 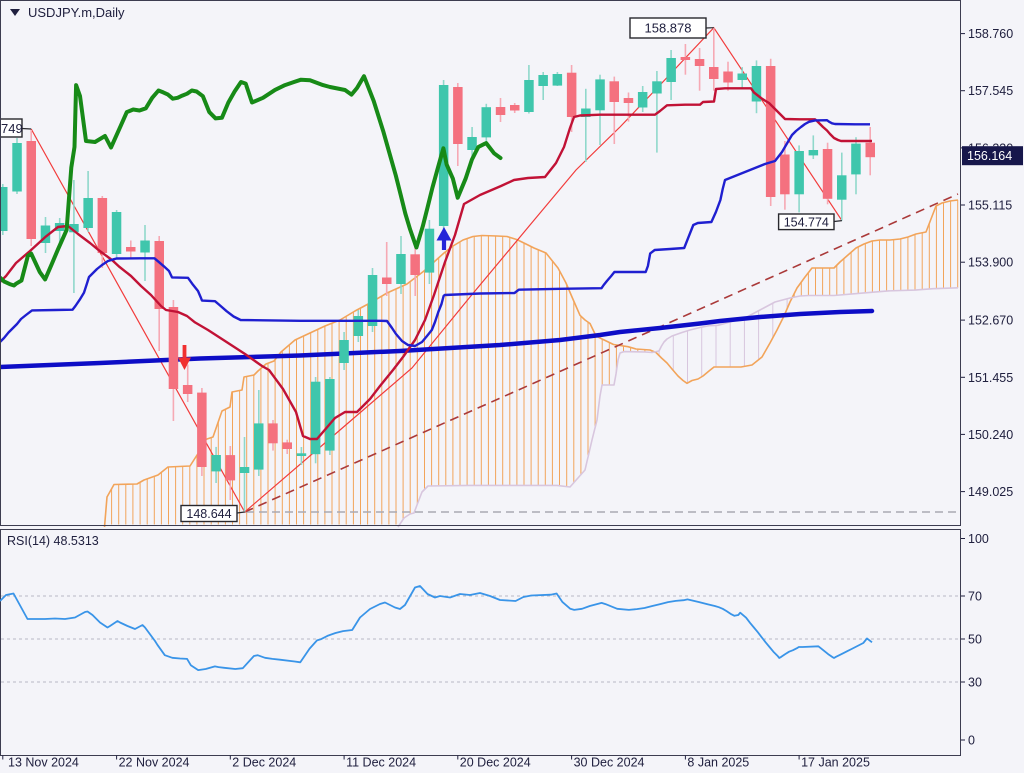 What do you see at coordinates (978, 539) in the screenshot?
I see `svg-text: 100` at bounding box center [978, 539].